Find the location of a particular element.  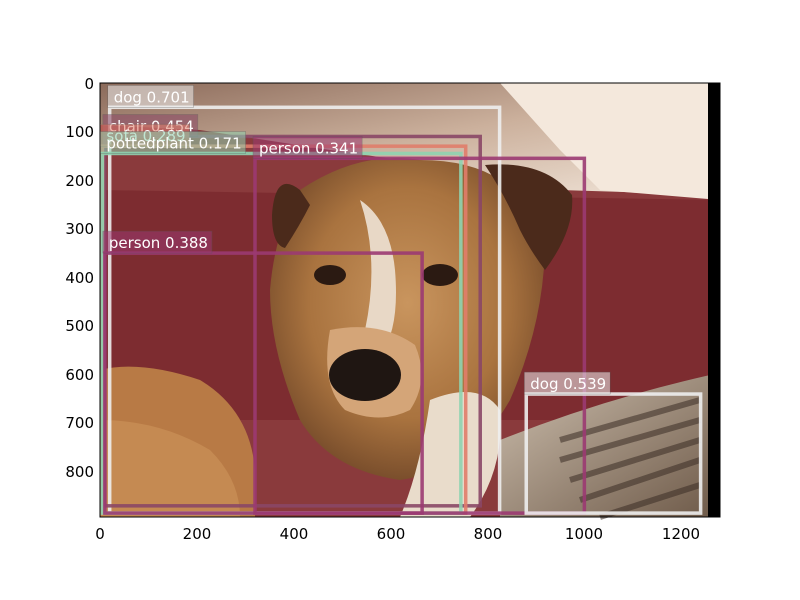

detection-label-text: person 0.341 is located at coordinates (308, 148).